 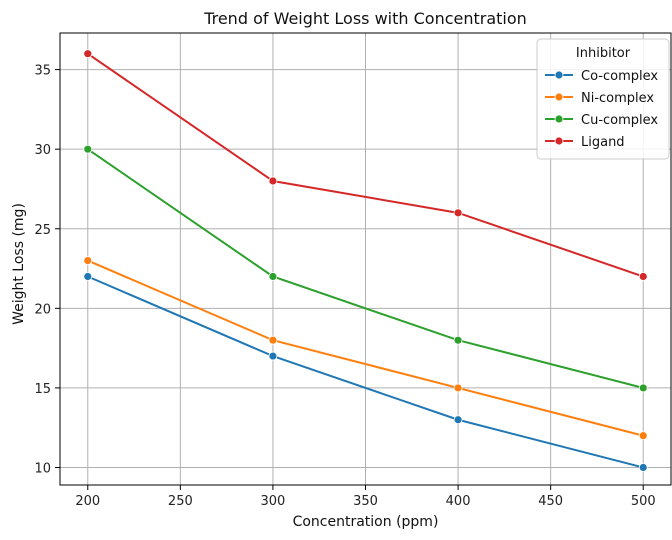 What do you see at coordinates (180, 501) in the screenshot?
I see `x-tick-label: 250` at bounding box center [180, 501].